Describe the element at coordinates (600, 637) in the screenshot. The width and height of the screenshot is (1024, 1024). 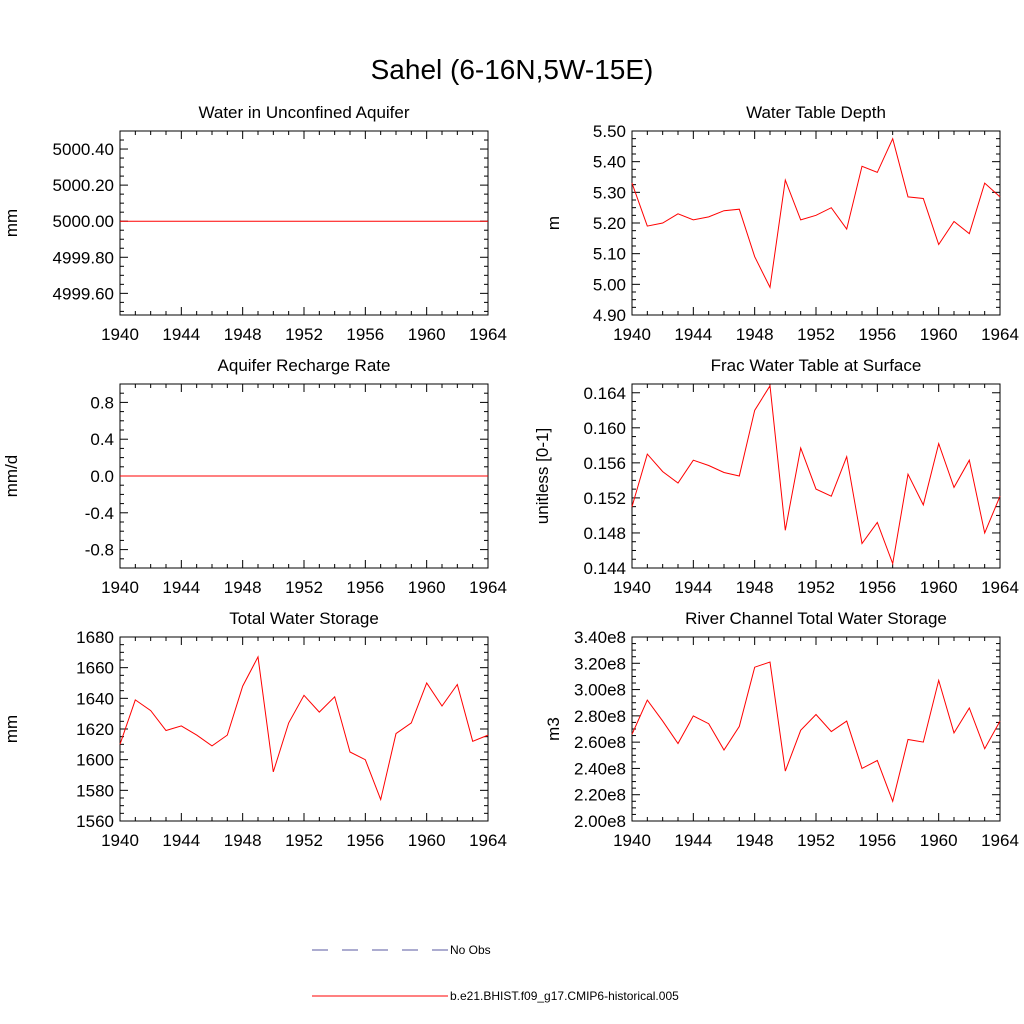
I see `y-tick-label: 3.40e8` at that location.